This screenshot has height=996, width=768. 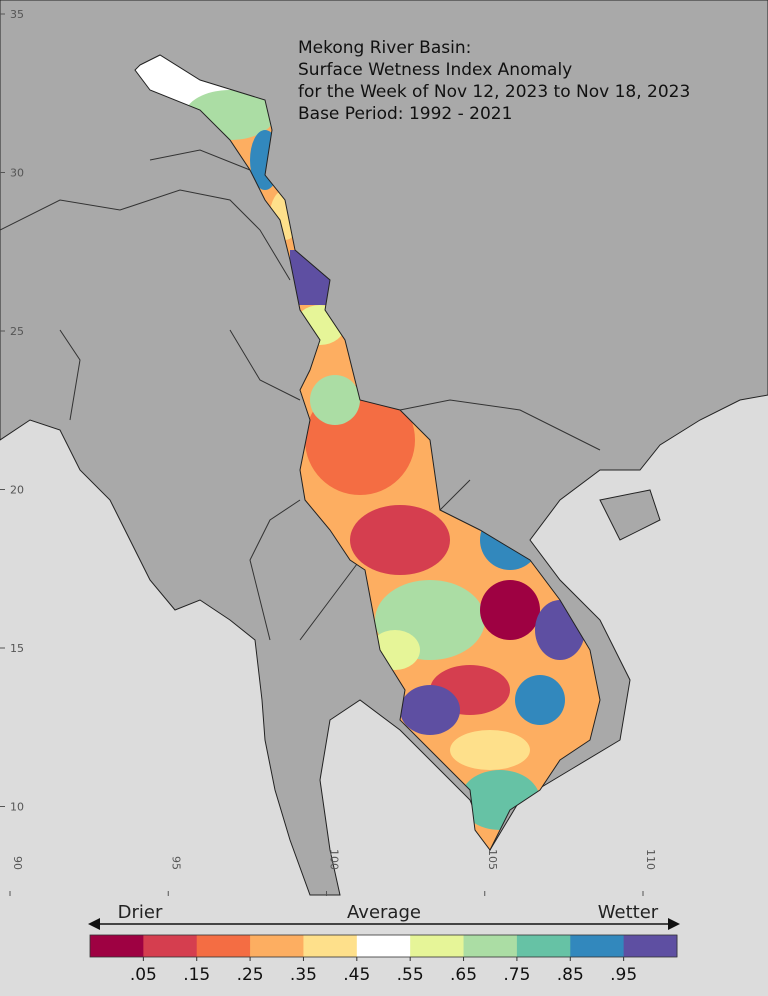 I want to click on lon-label: 105, so click(x=492, y=859).